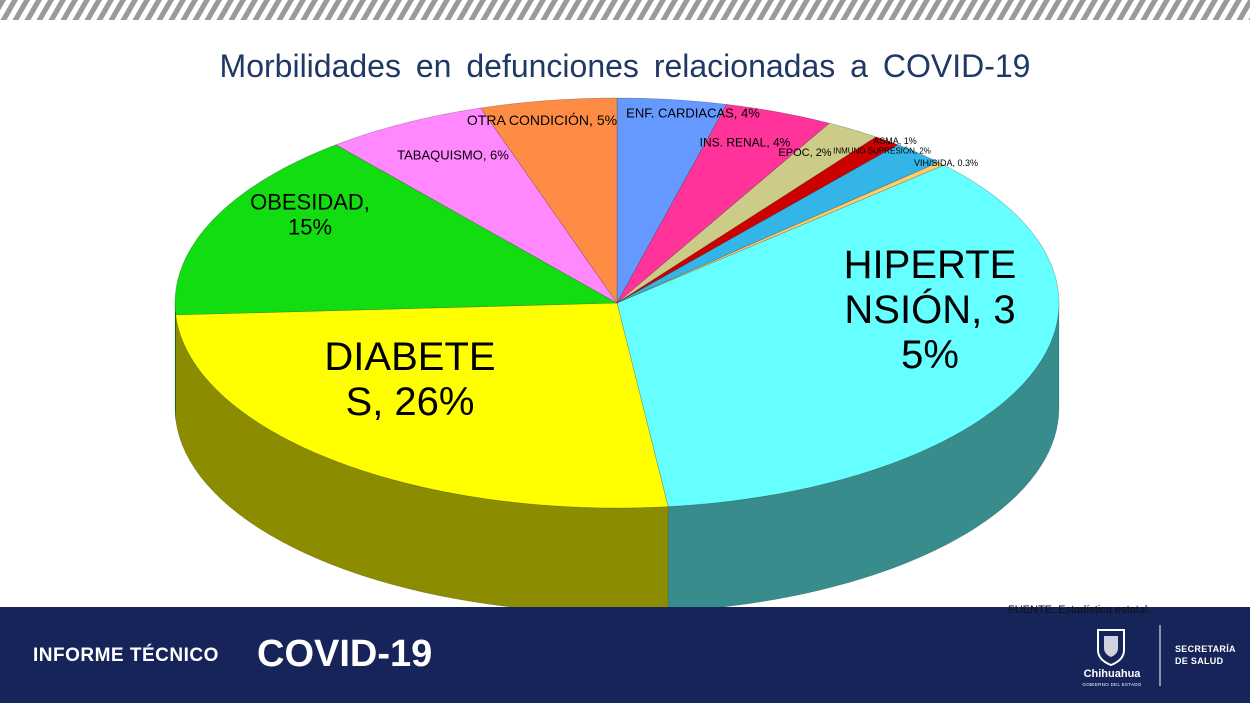 The image size is (1250, 703). Describe the element at coordinates (542, 120) in the screenshot. I see `data-label: OTRA CONDICIÓN, 5%` at that location.